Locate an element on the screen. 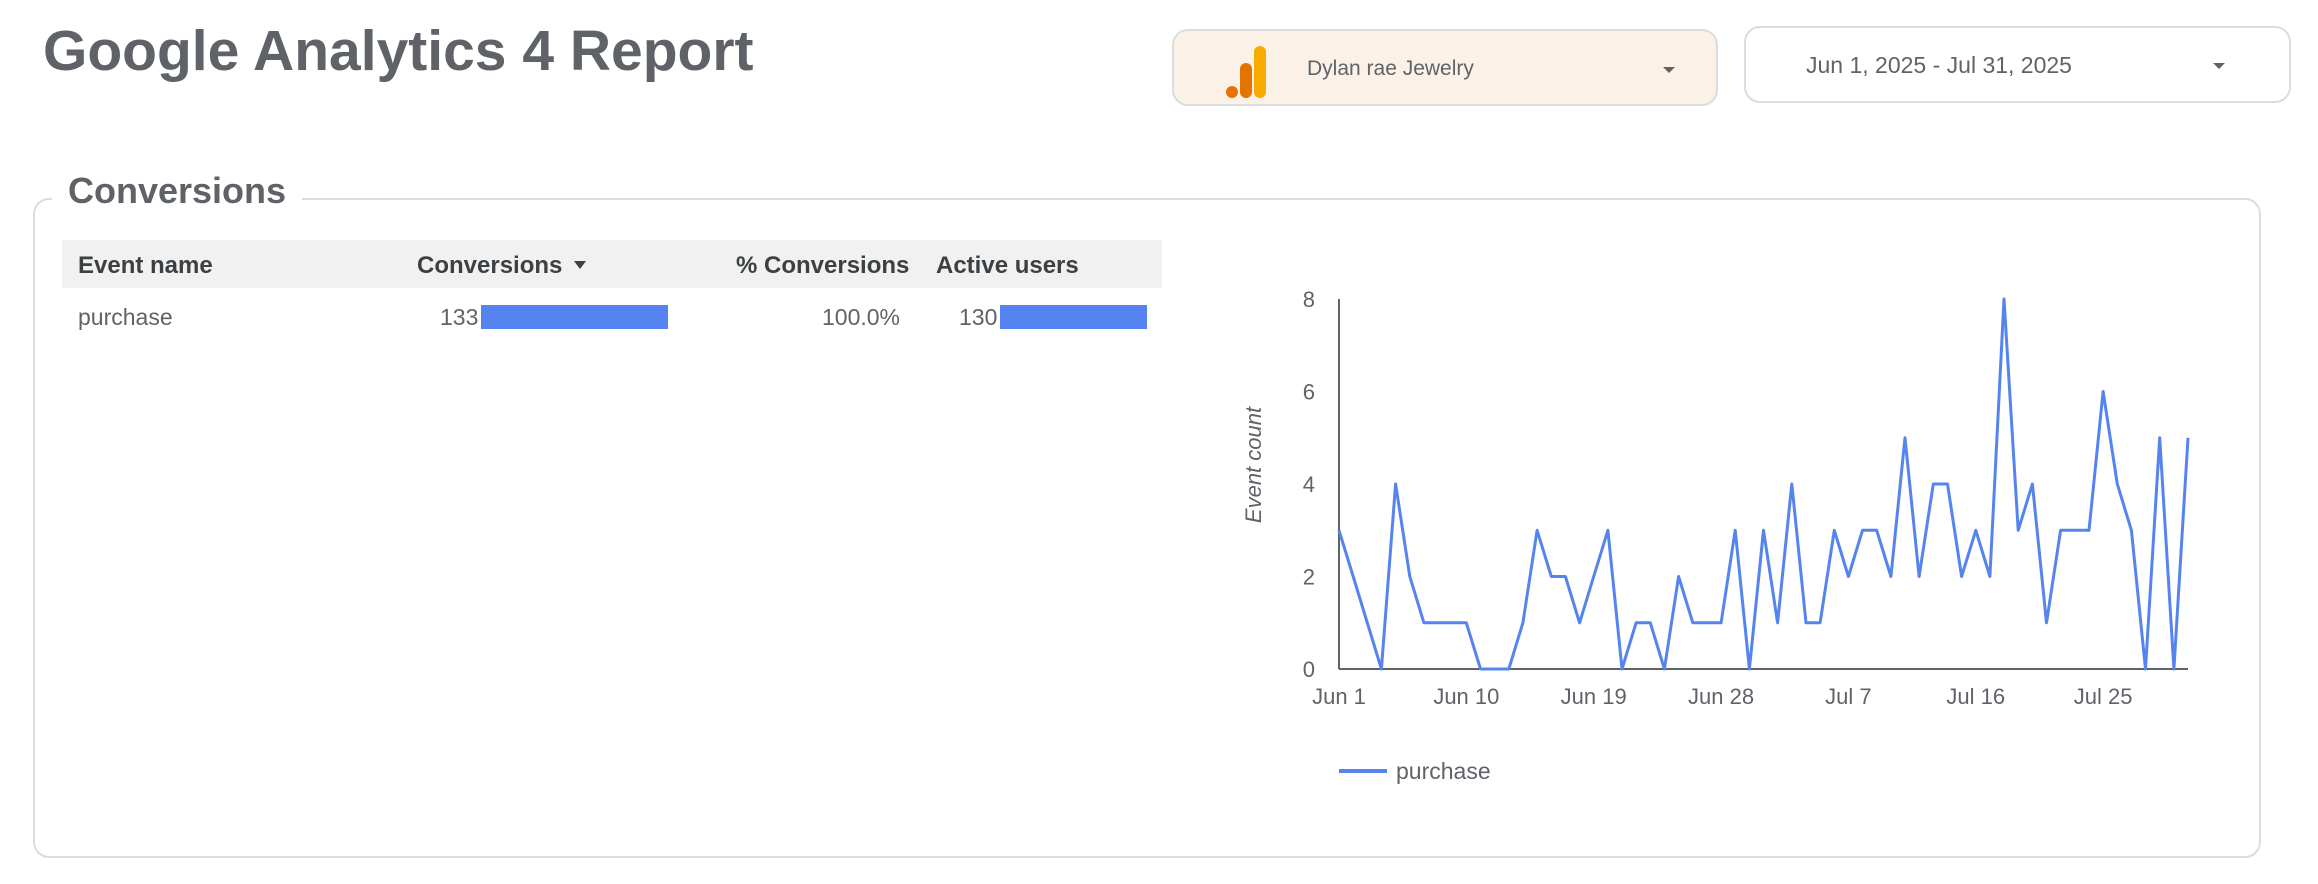 Image resolution: width=2318 pixels, height=884 pixels. y-axis-label: Event count is located at coordinates (1253, 464).